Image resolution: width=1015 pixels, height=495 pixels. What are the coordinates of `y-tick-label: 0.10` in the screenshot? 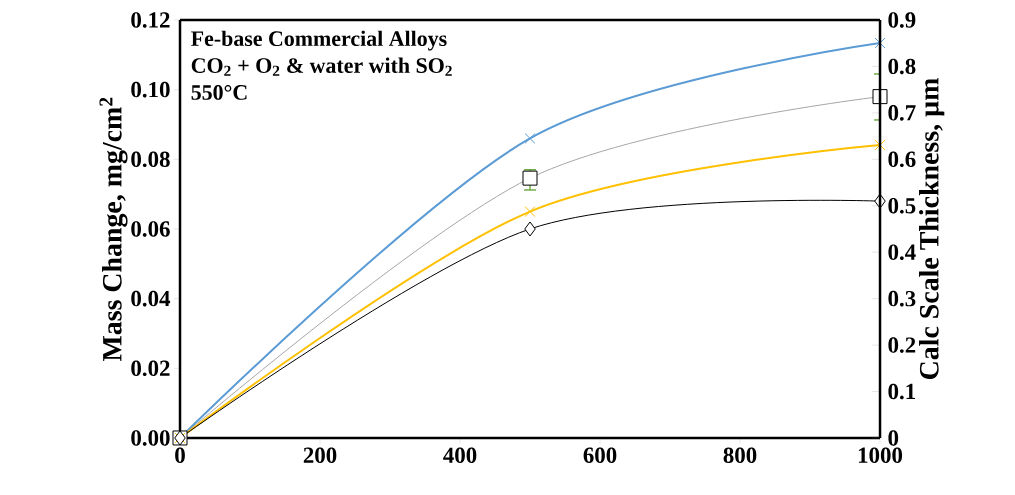 It's located at (150, 89).